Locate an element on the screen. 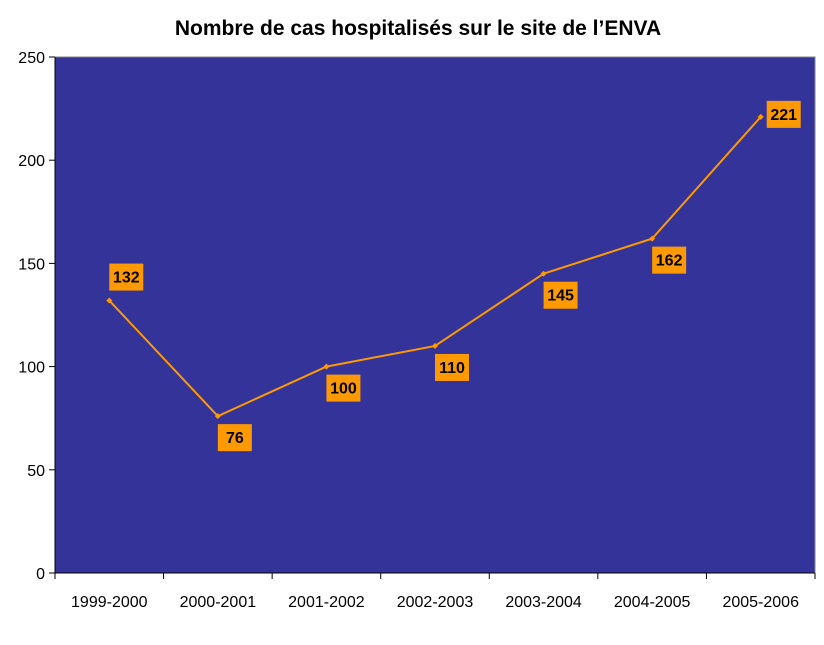 This screenshot has height=645, width=824. x-tick-label: 2004-2005 is located at coordinates (652, 602).